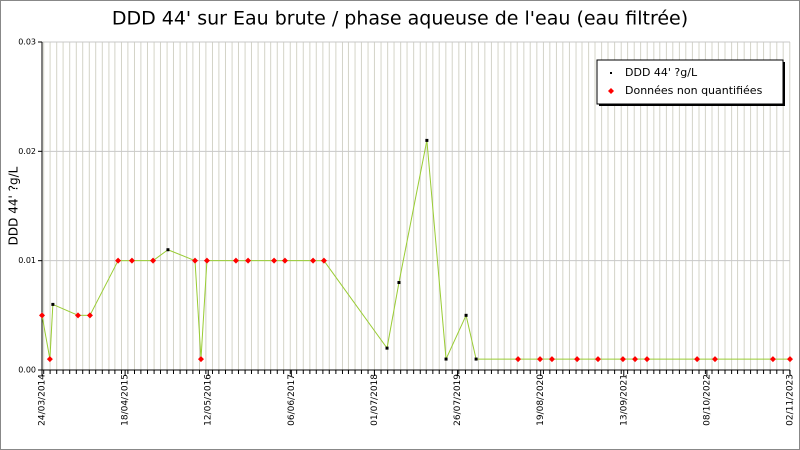  What do you see at coordinates (661, 72) in the screenshot?
I see `legend-label: DDD 44' ?g/L` at bounding box center [661, 72].